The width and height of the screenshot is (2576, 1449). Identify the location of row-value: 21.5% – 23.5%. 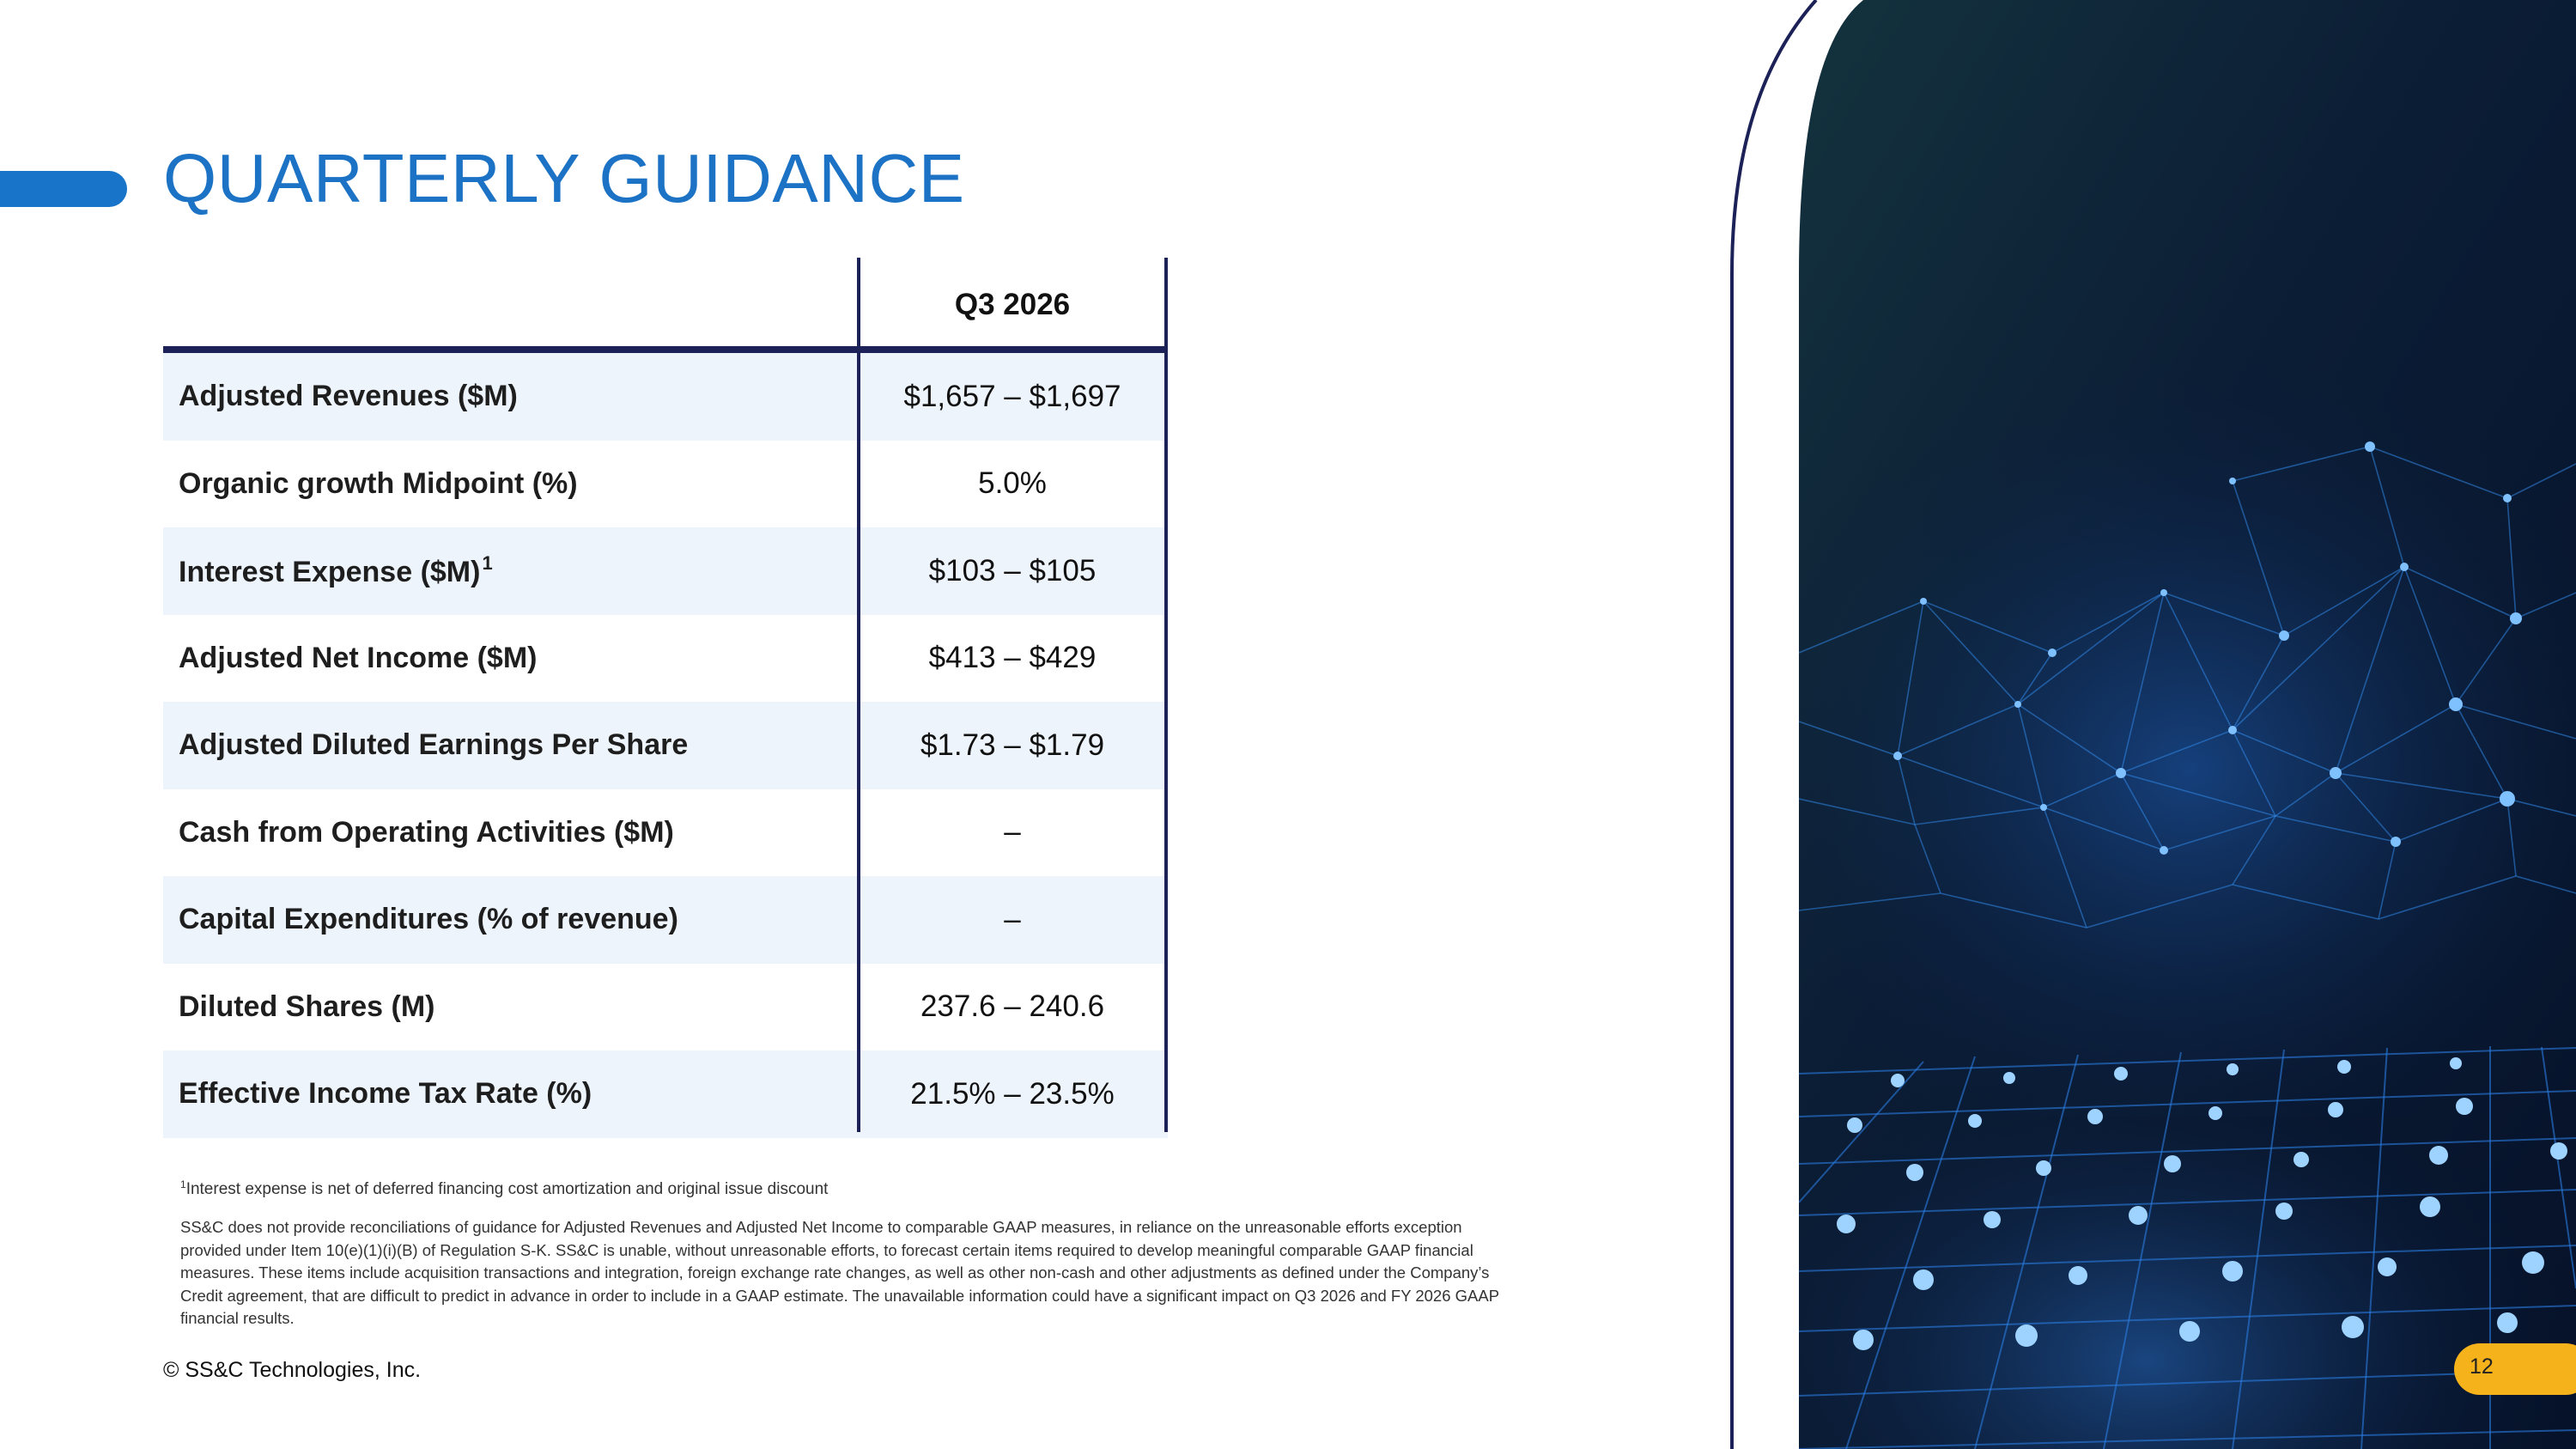
(1013, 1093).